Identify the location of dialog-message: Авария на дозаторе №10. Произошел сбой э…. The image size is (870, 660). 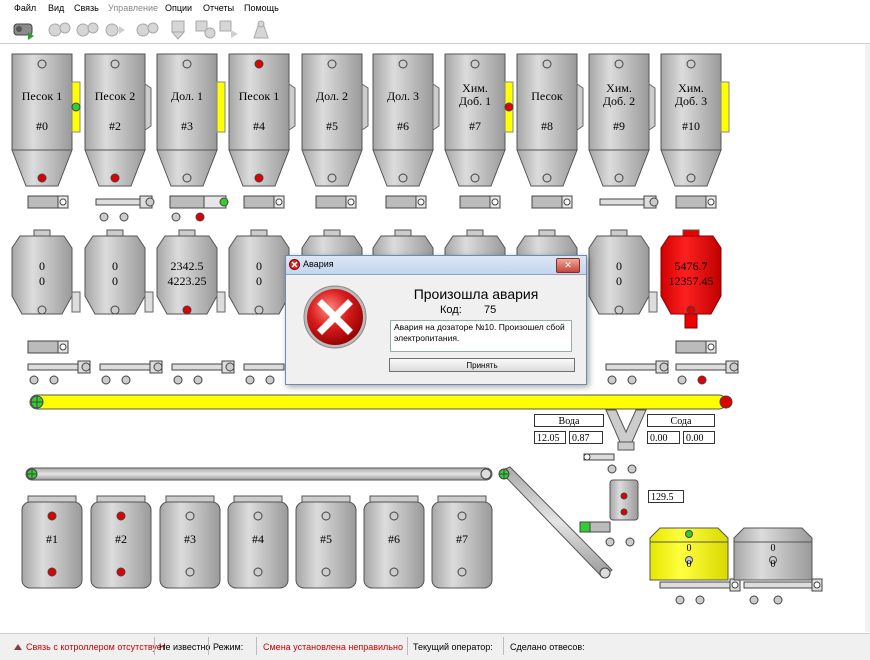
(481, 336).